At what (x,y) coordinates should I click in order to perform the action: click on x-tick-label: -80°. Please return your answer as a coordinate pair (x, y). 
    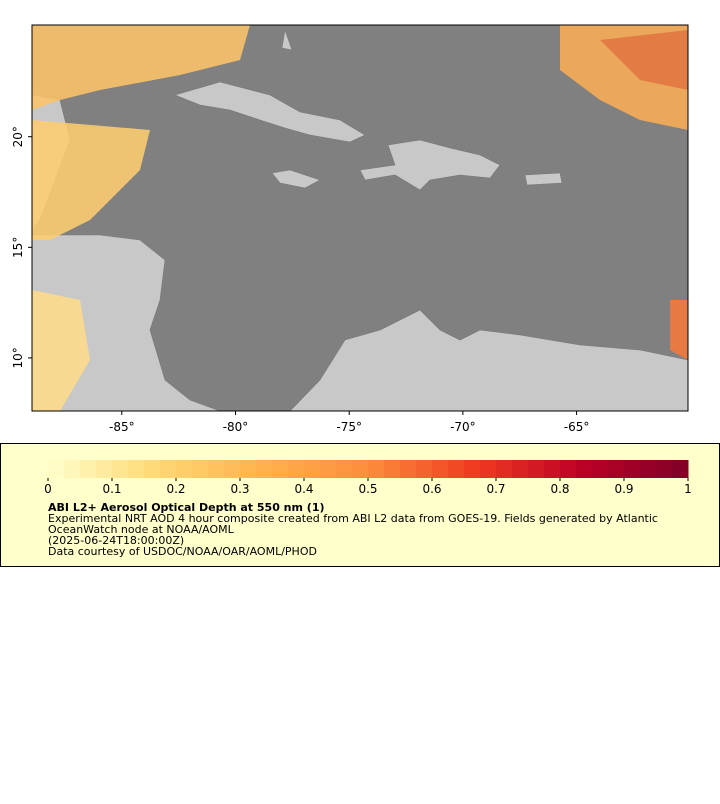
    Looking at the image, I should click on (236, 427).